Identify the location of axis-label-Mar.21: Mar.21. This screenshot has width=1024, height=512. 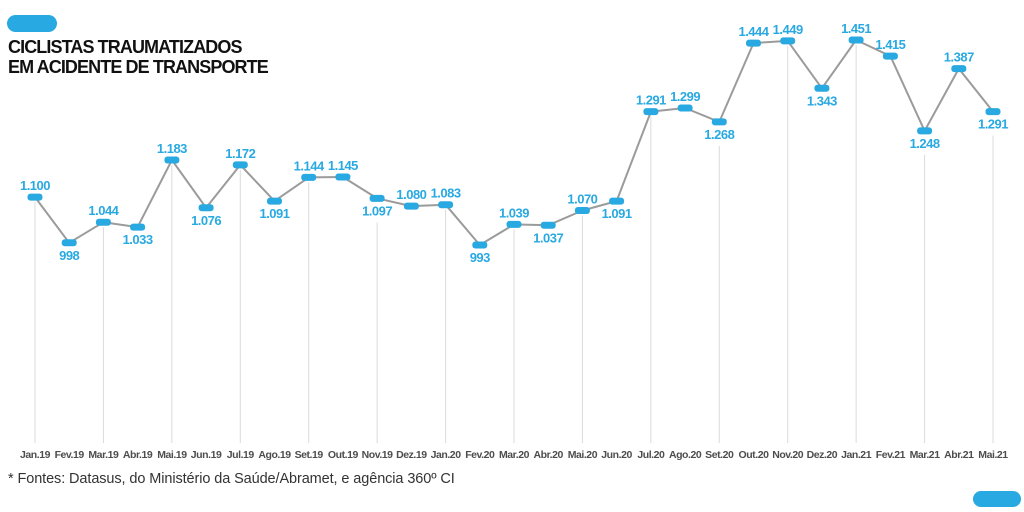
(925, 455).